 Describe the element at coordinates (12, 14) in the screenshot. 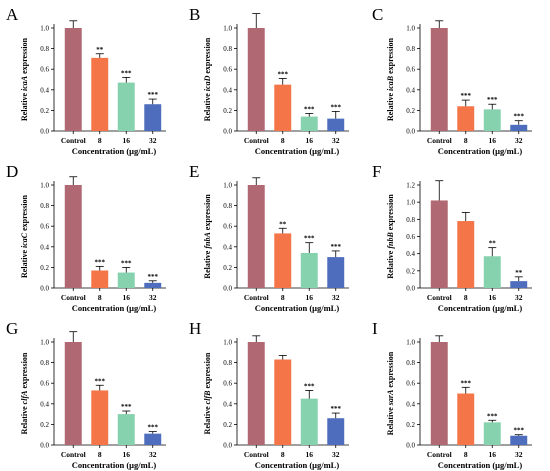

I see `panel-letter: A` at that location.